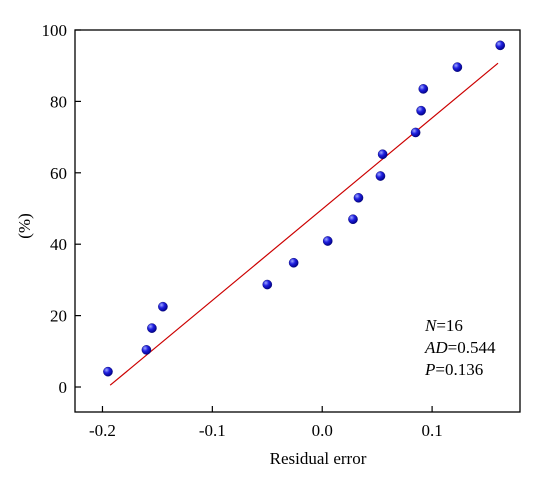  What do you see at coordinates (318, 458) in the screenshot?
I see `x-axis-title: Residual error` at bounding box center [318, 458].